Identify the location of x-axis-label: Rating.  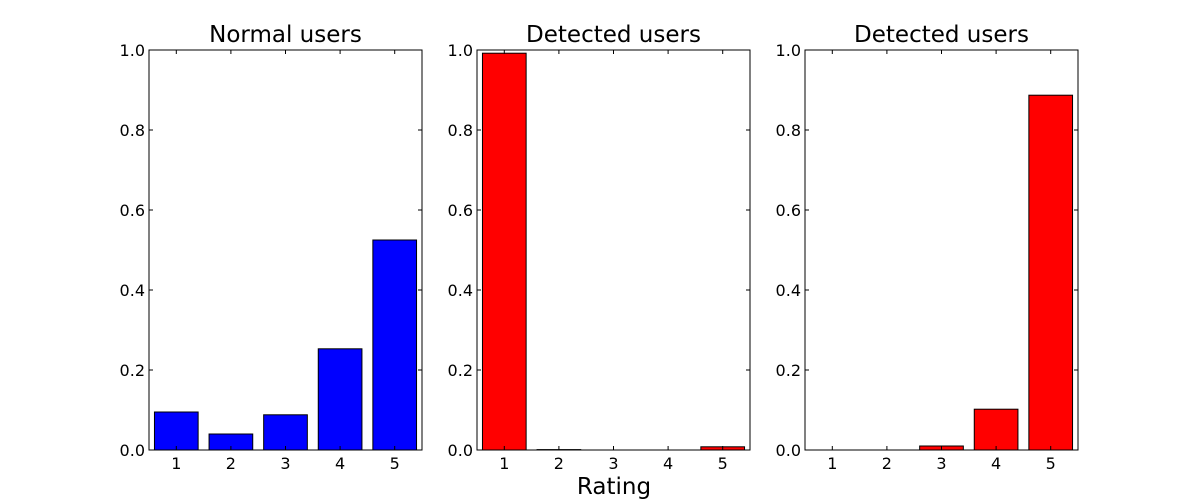
(614, 487).